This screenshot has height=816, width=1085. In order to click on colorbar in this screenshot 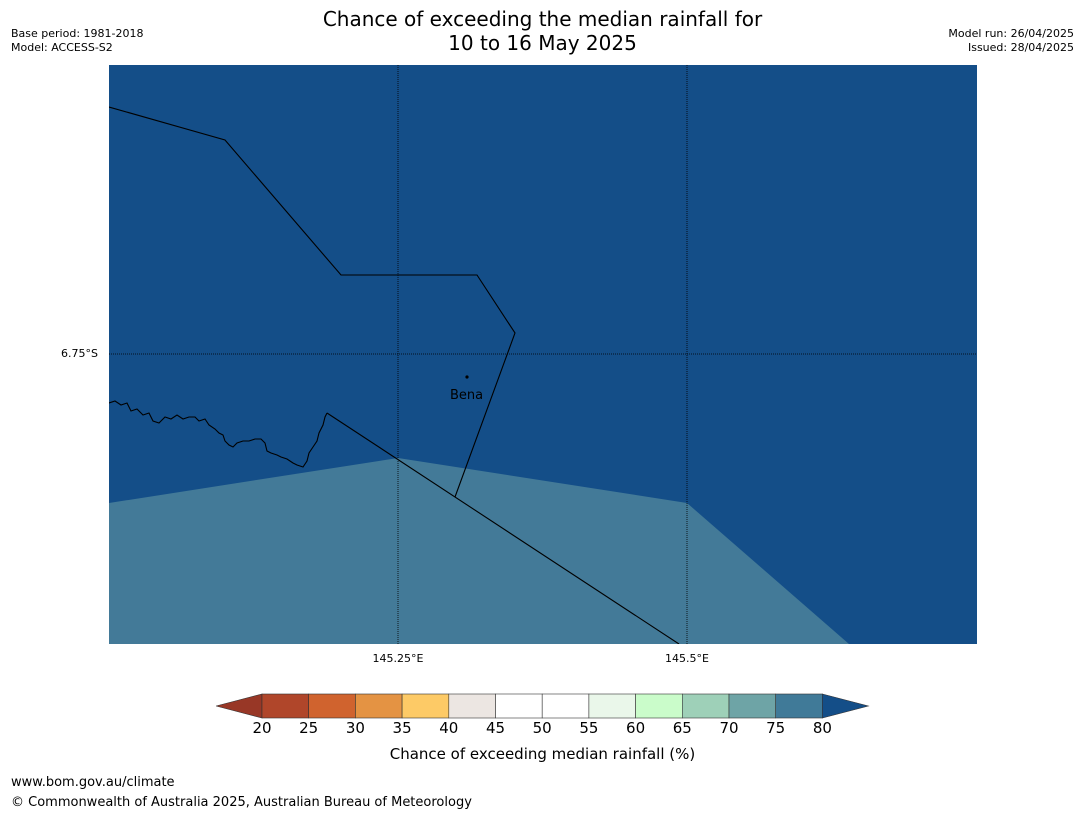, I will do `click(543, 706)`.